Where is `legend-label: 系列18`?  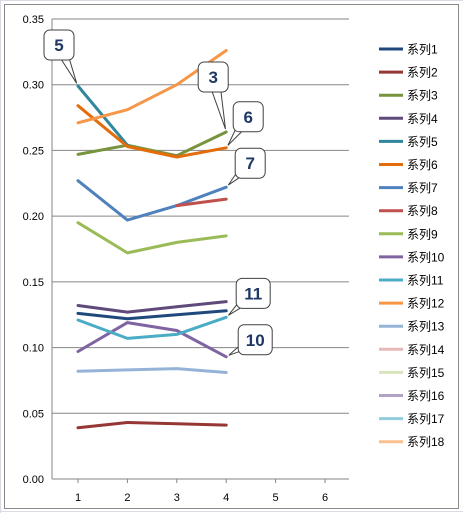
legend-label: 系列18 is located at coordinates (426, 442).